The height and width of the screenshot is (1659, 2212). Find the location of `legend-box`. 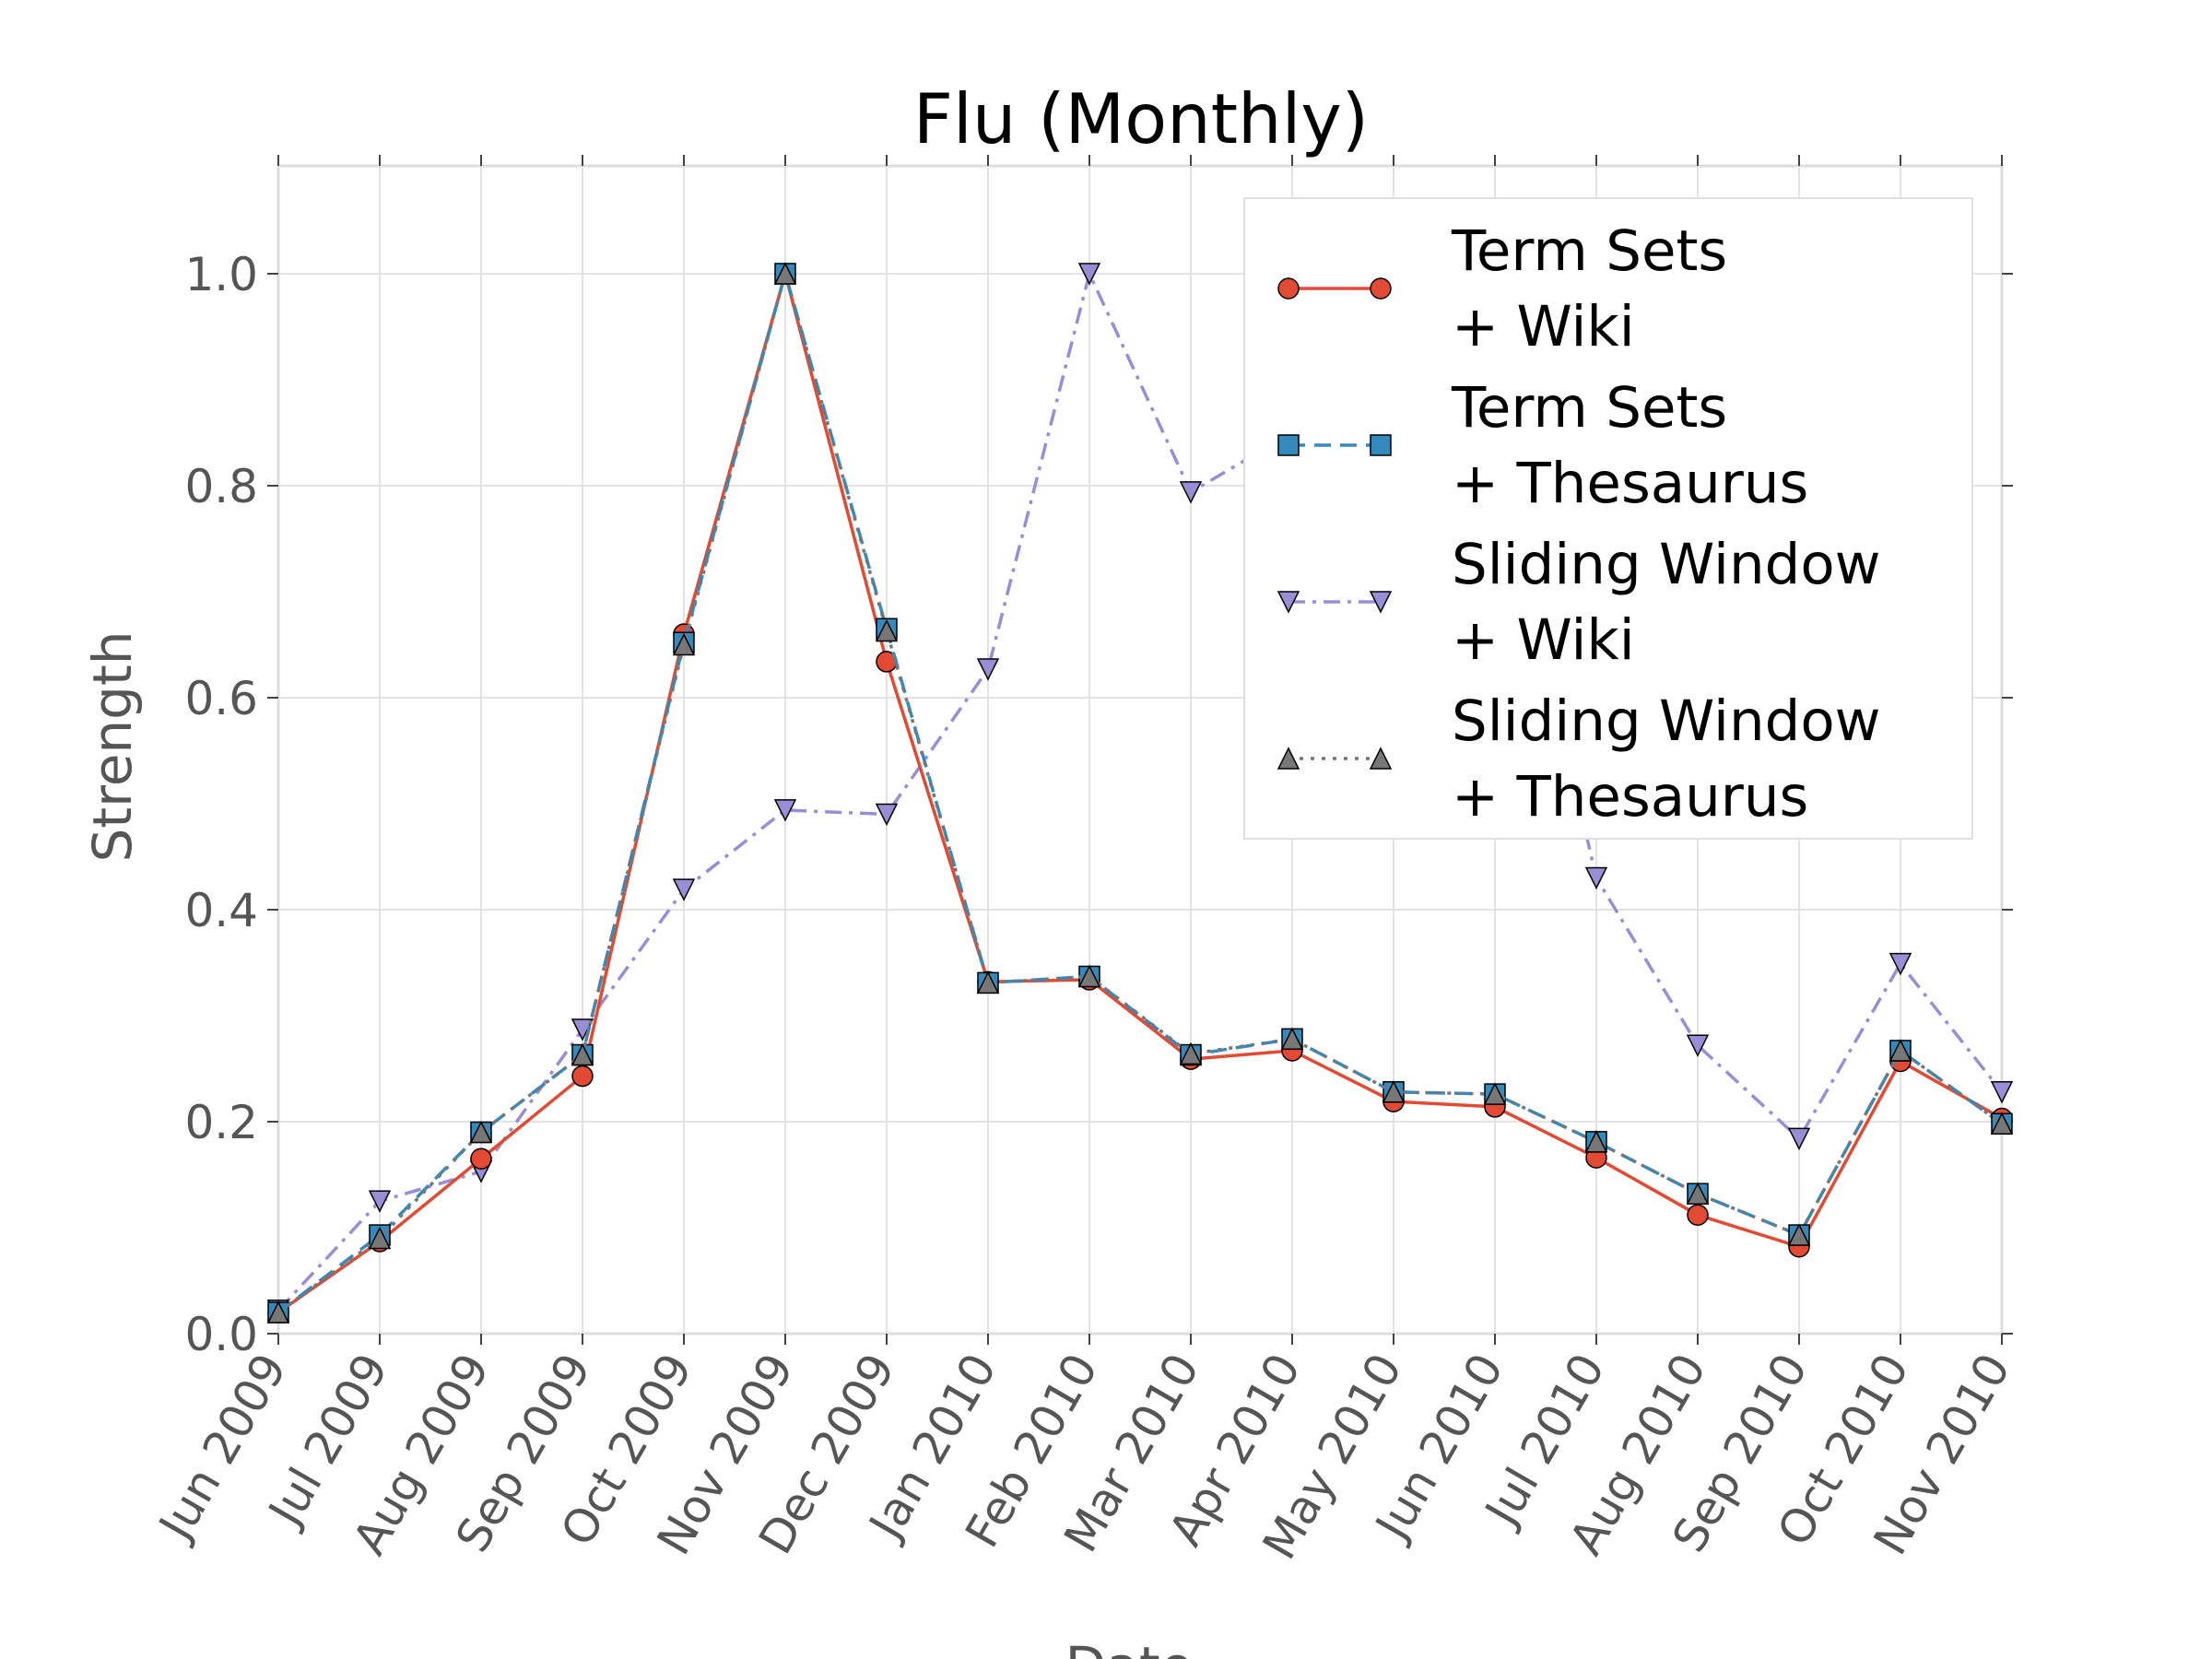

legend-box is located at coordinates (1608, 518).